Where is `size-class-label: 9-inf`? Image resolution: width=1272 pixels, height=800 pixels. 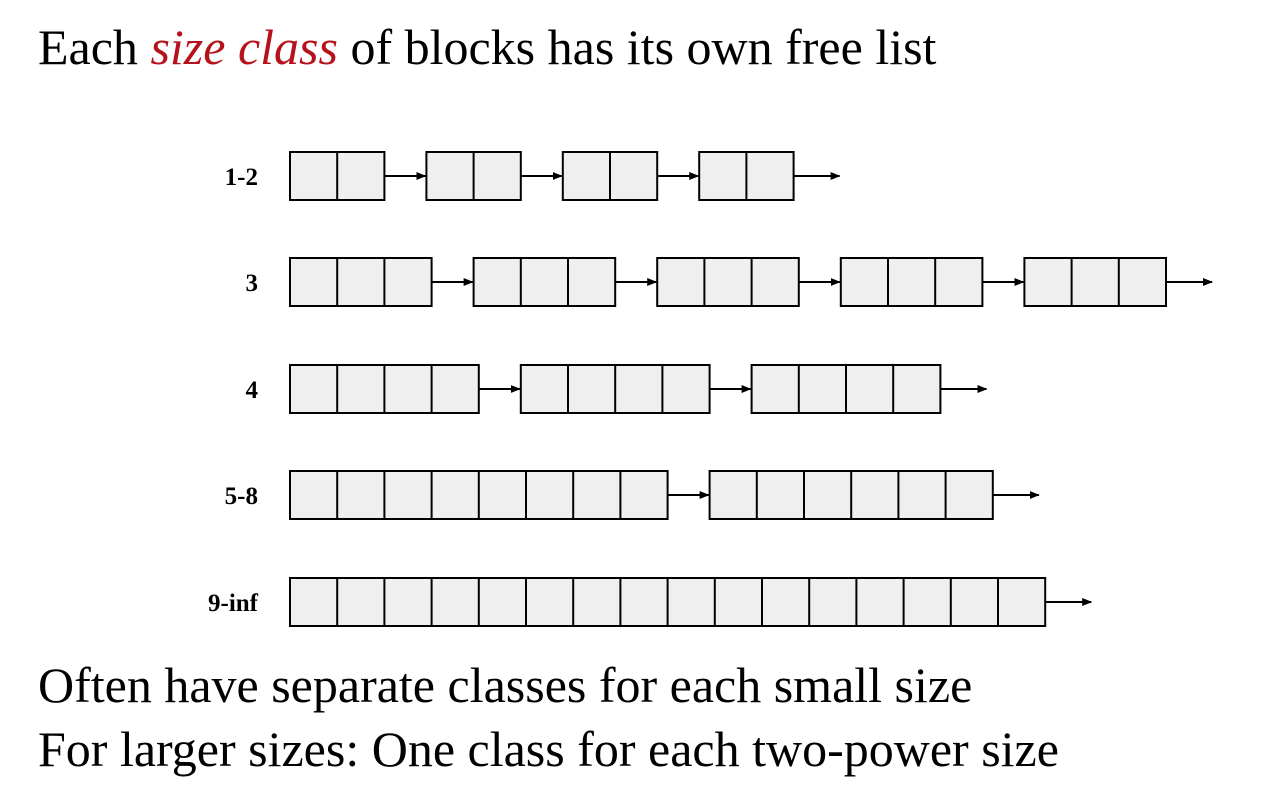 size-class-label: 9-inf is located at coordinates (233, 603).